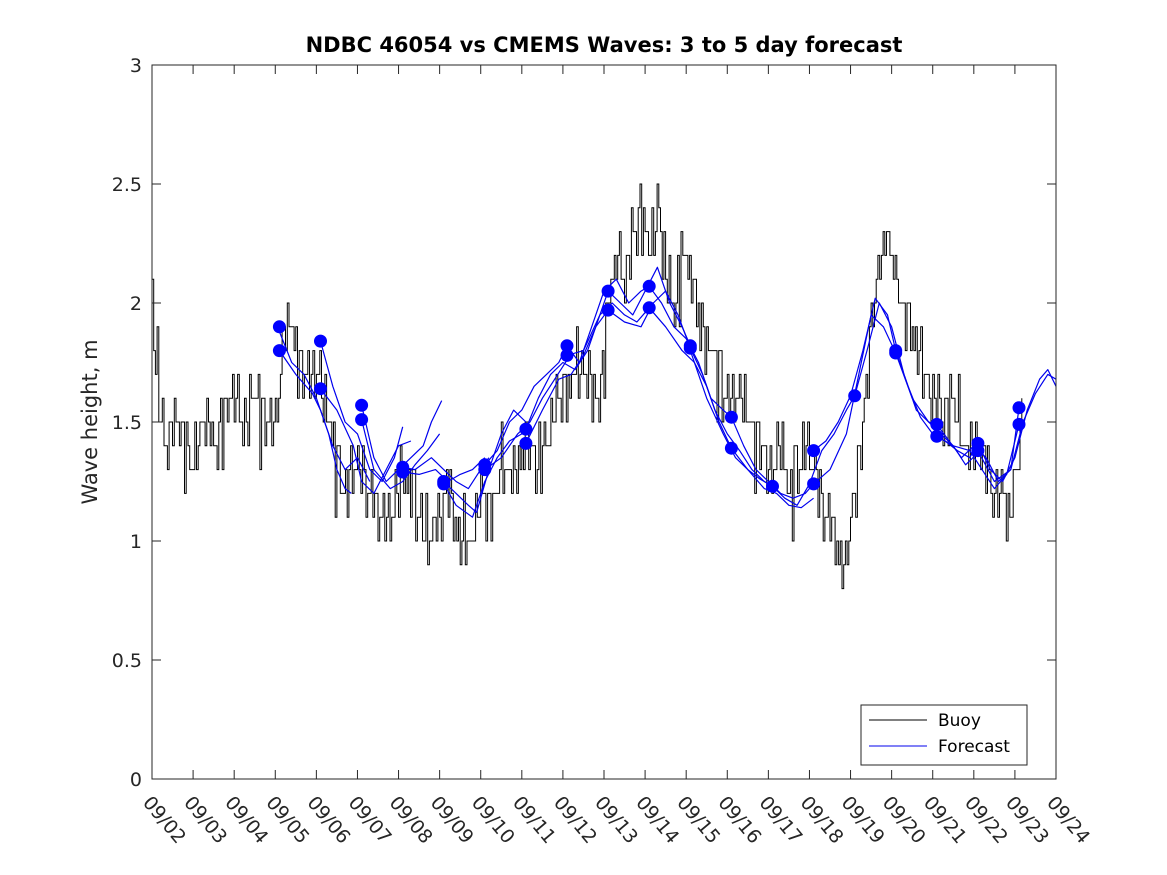 Image resolution: width=1167 pixels, height=875 pixels. Describe the element at coordinates (127, 661) in the screenshot. I see `y-tick-label: 0.5` at that location.